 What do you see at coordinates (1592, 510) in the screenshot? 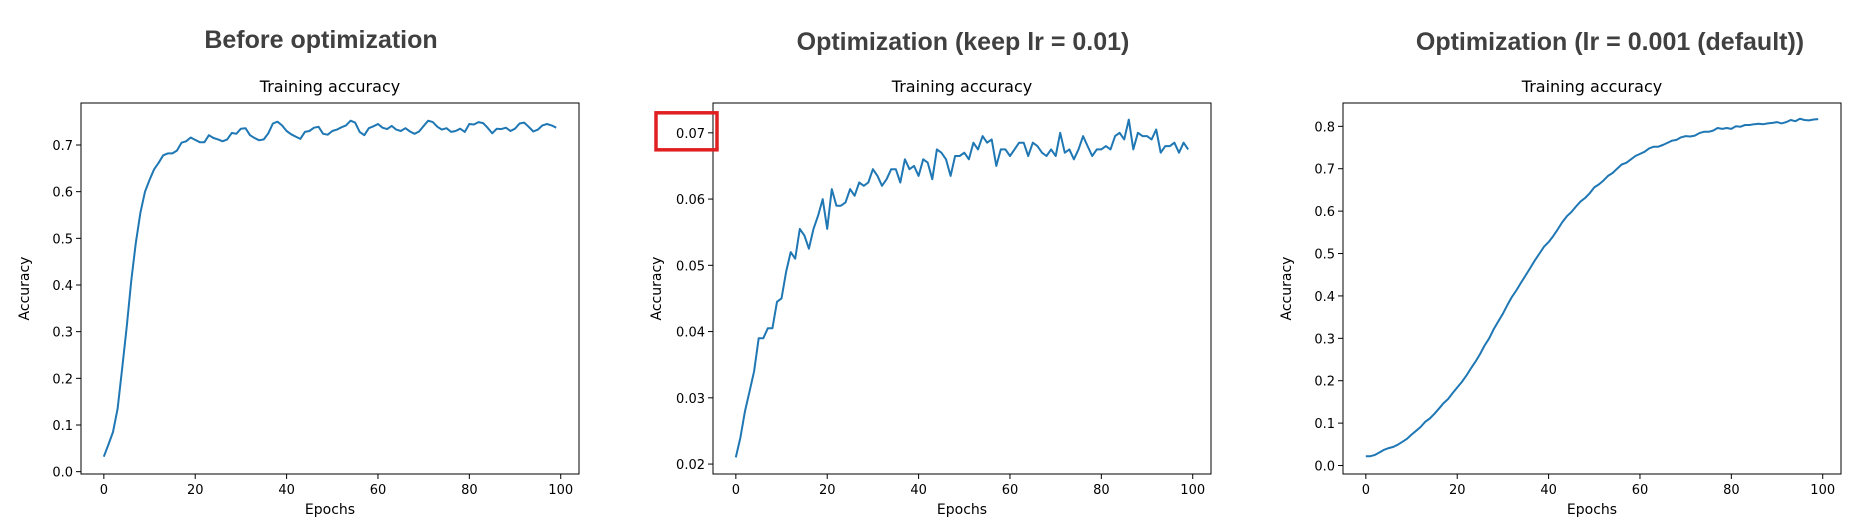
I see `chart3-xlabel: Epochs` at bounding box center [1592, 510].